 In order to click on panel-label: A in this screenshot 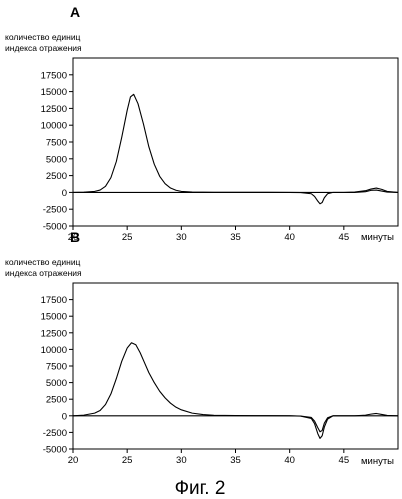, I will do `click(75, 12)`.